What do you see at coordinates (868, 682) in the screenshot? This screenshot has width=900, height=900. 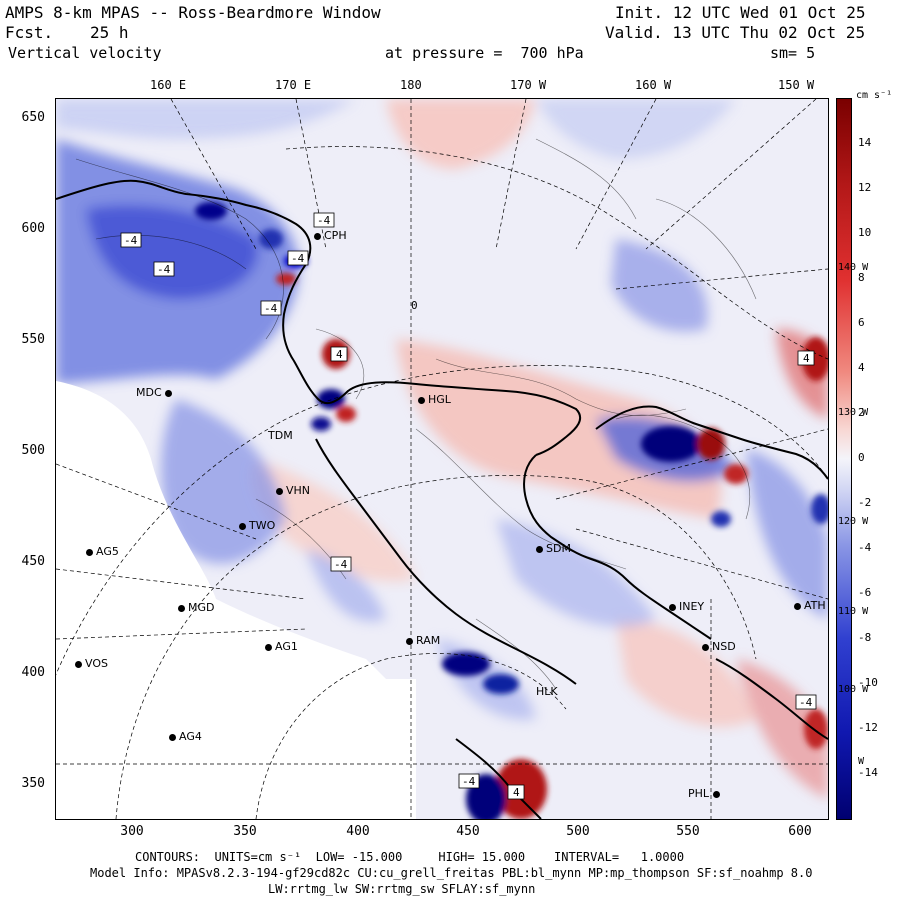 I see `colorbar-tick: -10` at bounding box center [868, 682].